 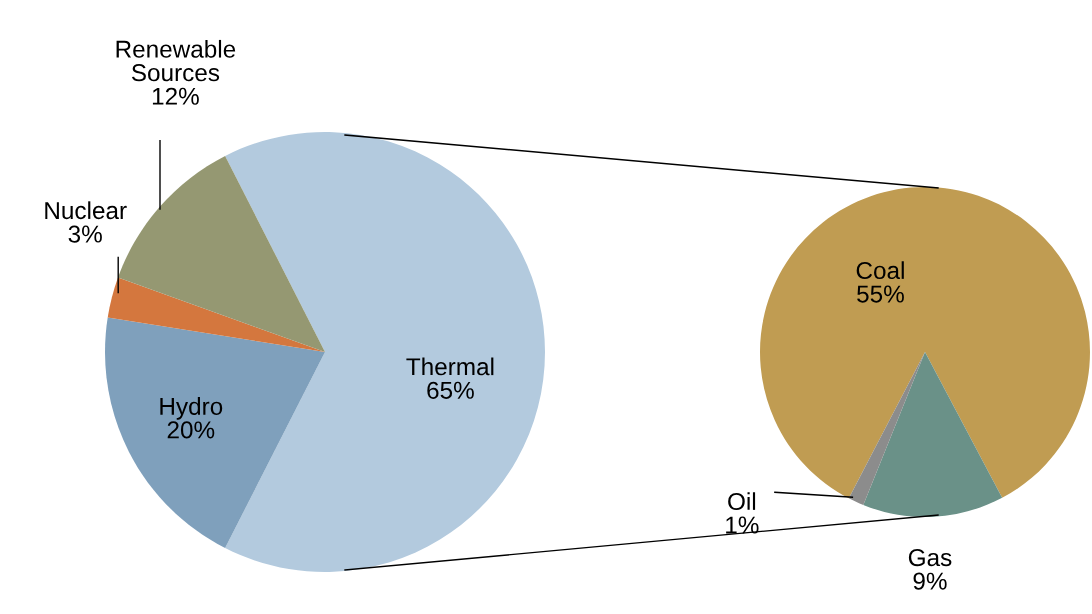 What do you see at coordinates (450, 390) in the screenshot?
I see `data-label: 65%` at bounding box center [450, 390].